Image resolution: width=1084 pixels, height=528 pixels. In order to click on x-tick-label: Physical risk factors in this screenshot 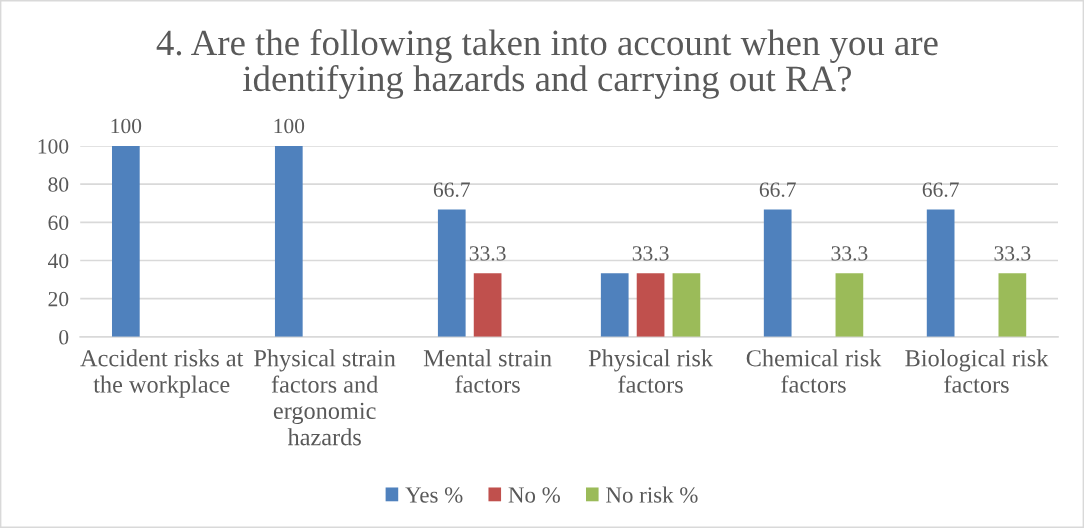, I will do `click(651, 371)`.